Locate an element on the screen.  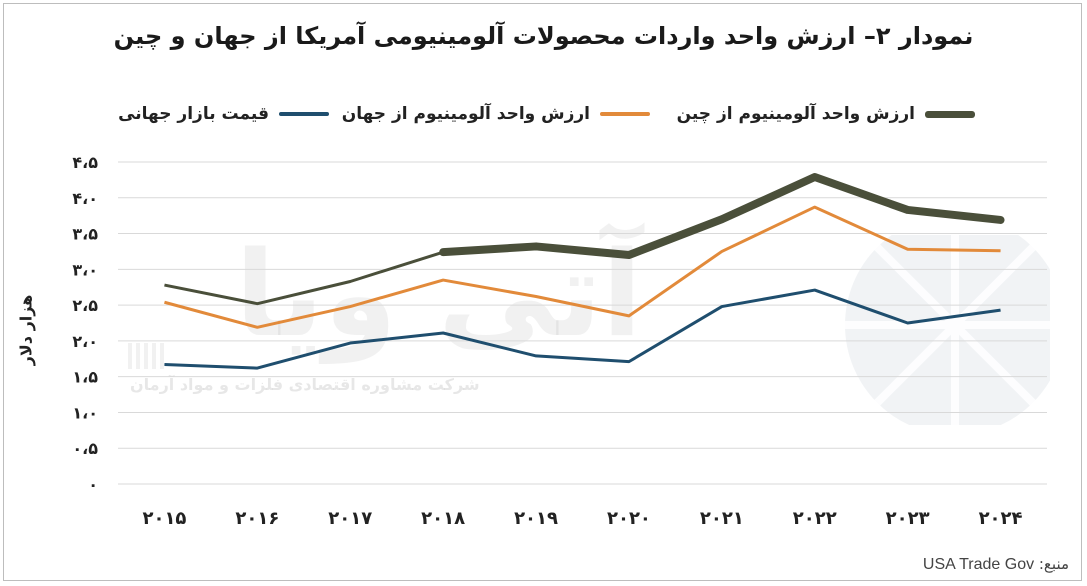
legend-label-from-world: ارزش واحد آلومینیوم از جهان is located at coordinates (465, 114).